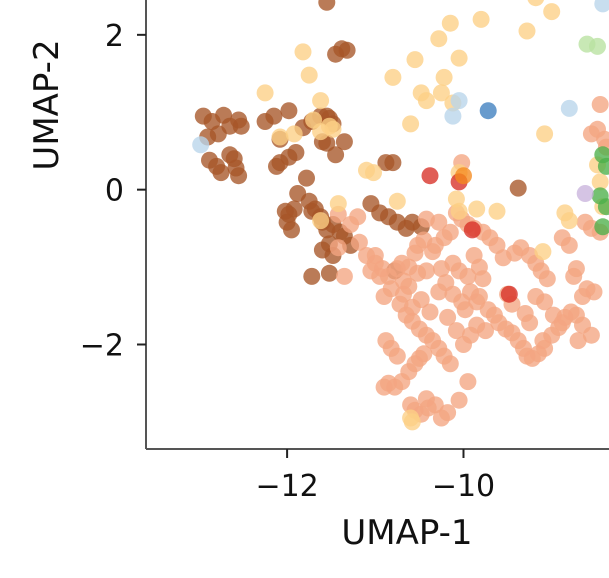  Describe the element at coordinates (286, 486) in the screenshot. I see `x-tick-label: −12` at that location.